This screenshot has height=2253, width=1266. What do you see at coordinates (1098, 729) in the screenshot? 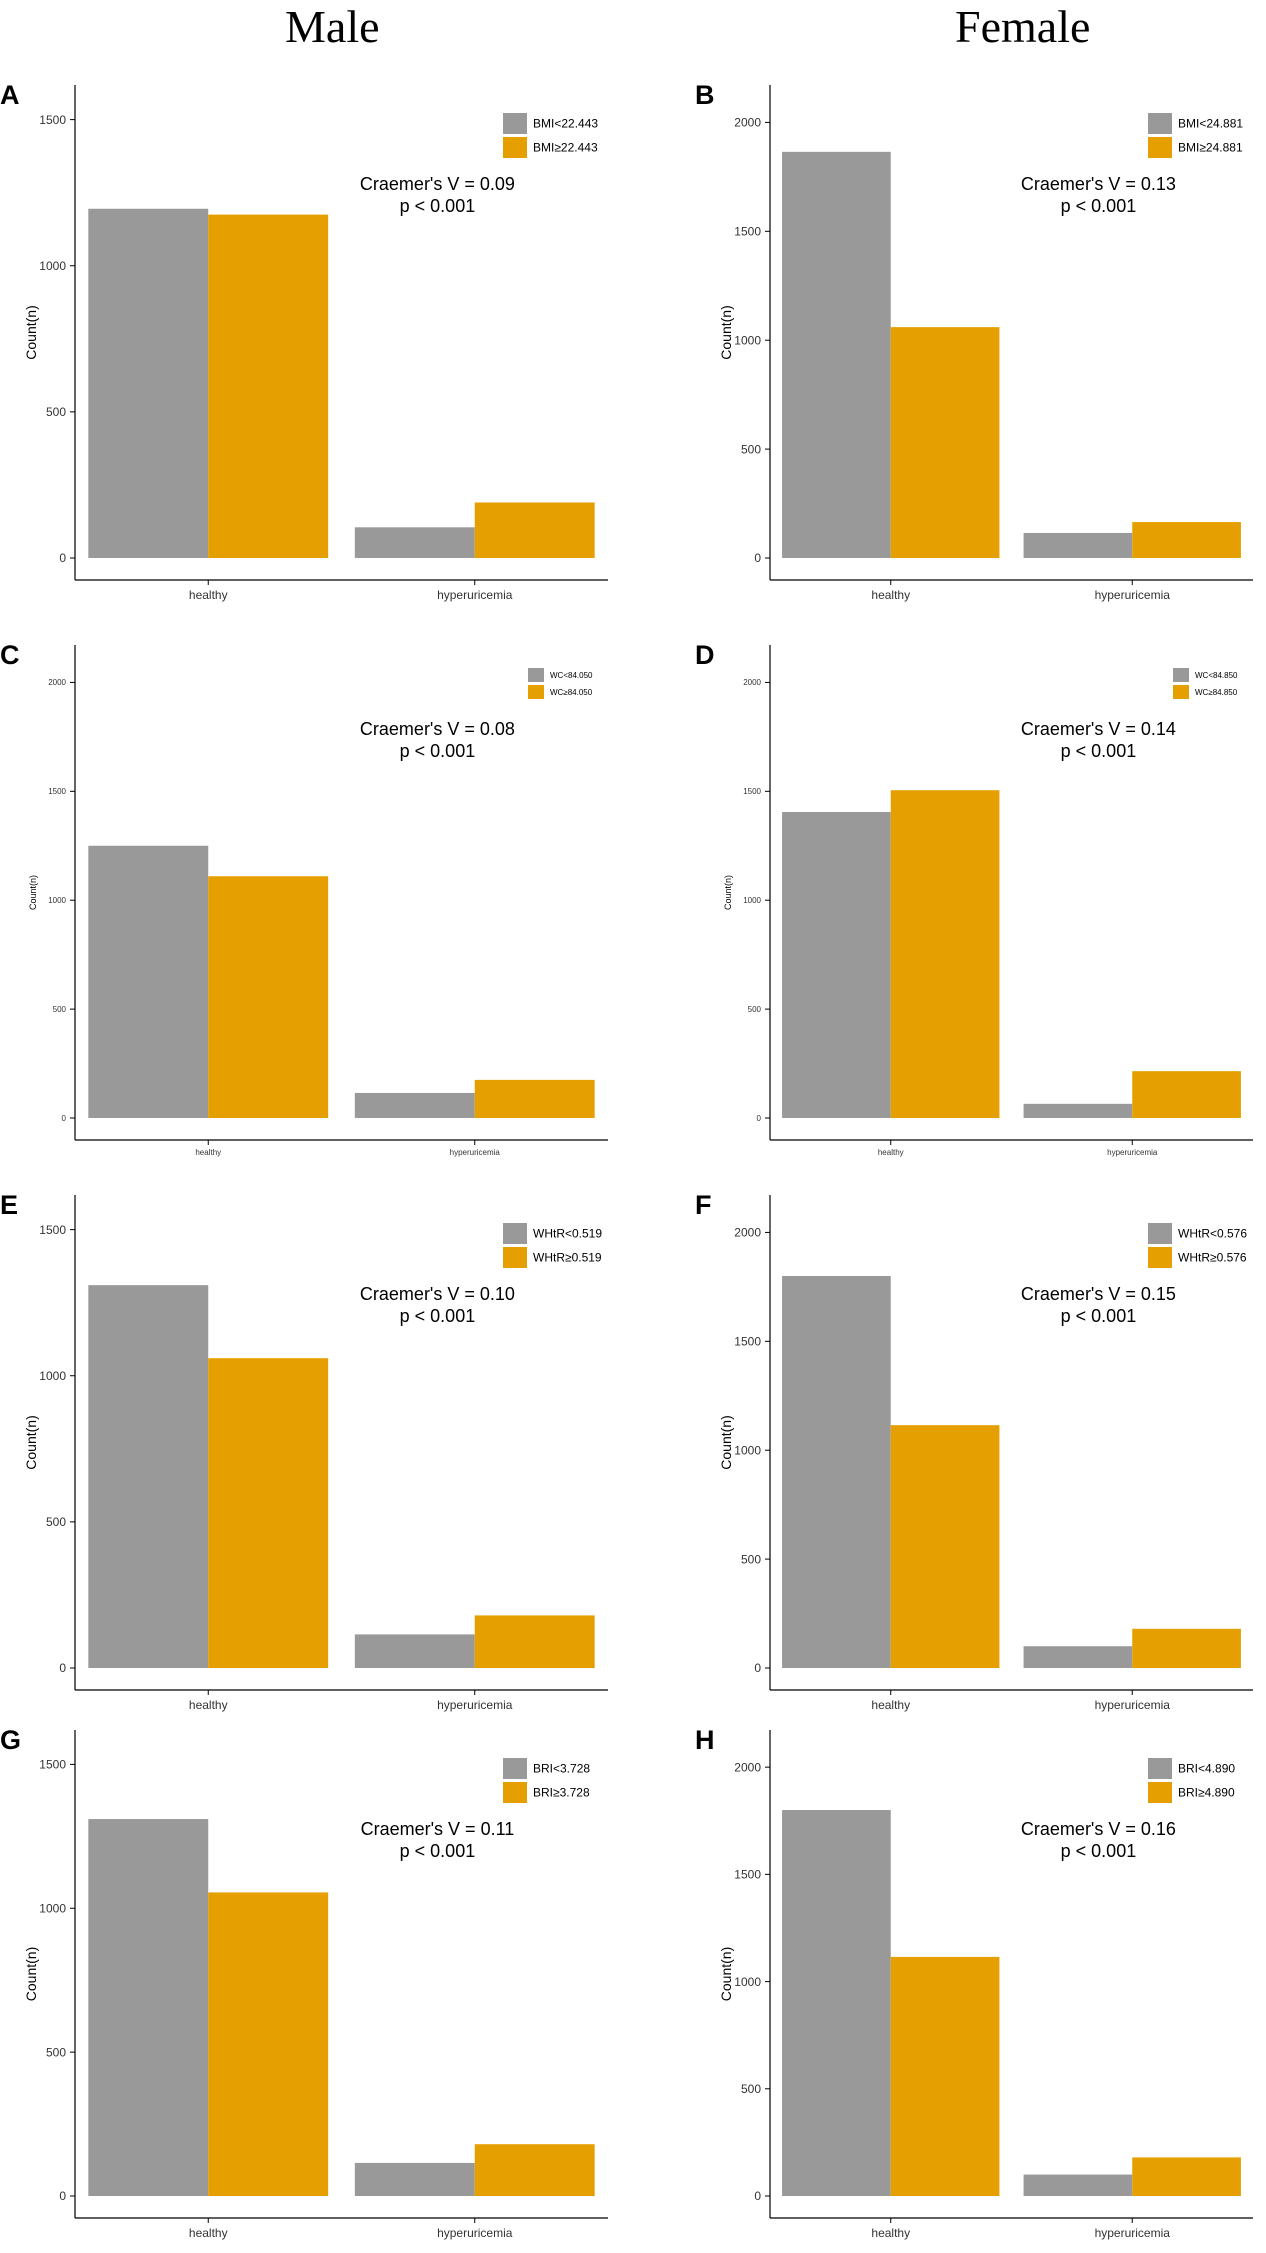
I see `annotation-line: Craemer's V = 0.14` at bounding box center [1098, 729].